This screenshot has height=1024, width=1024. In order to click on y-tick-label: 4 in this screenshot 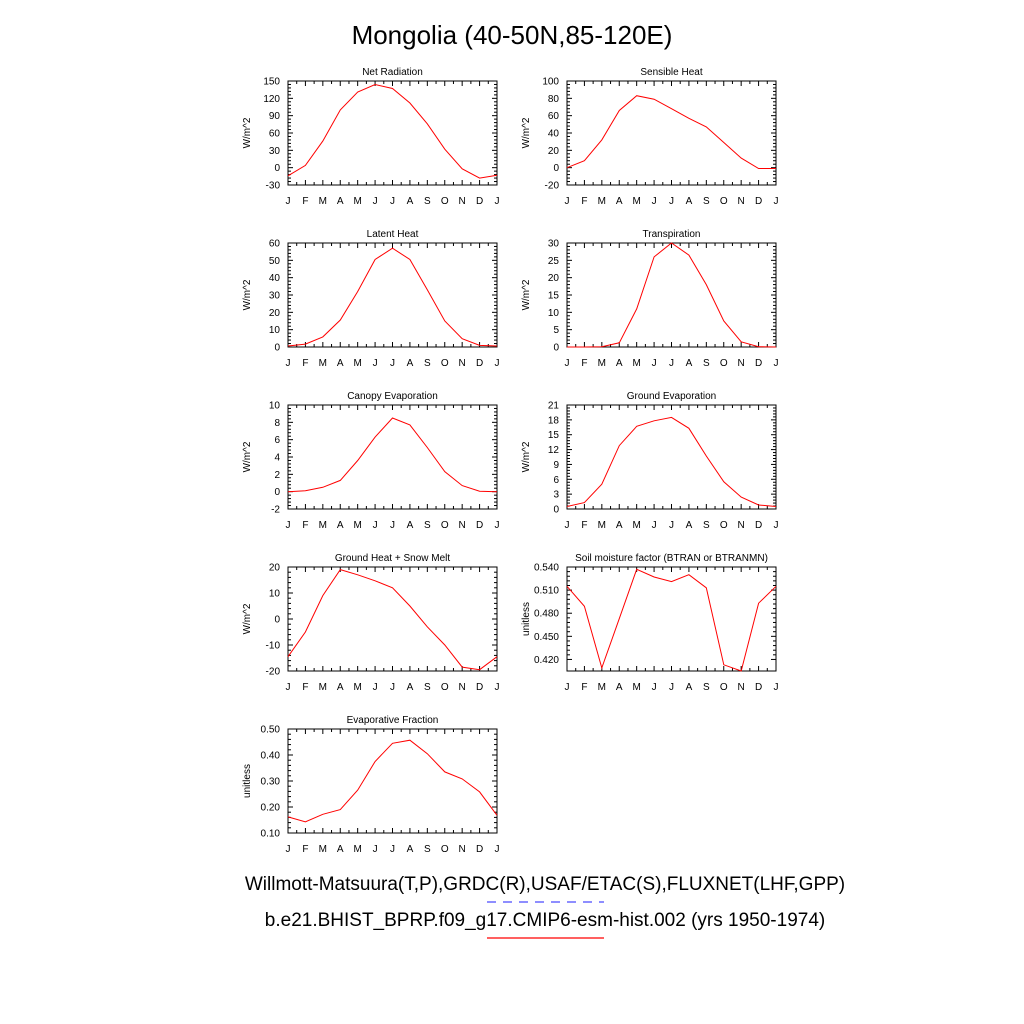, I will do `click(277, 458)`.